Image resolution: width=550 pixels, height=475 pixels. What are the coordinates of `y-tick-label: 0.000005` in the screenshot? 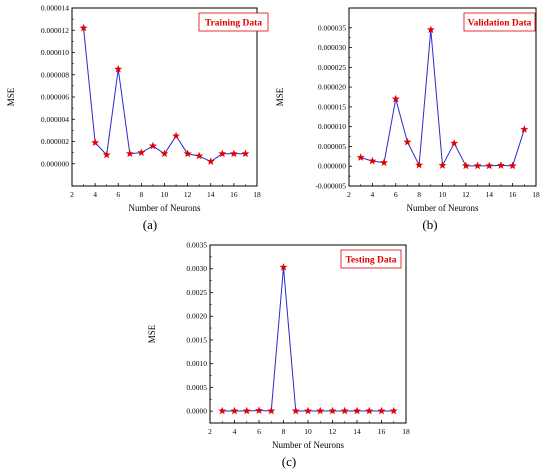 It's located at (332, 146).